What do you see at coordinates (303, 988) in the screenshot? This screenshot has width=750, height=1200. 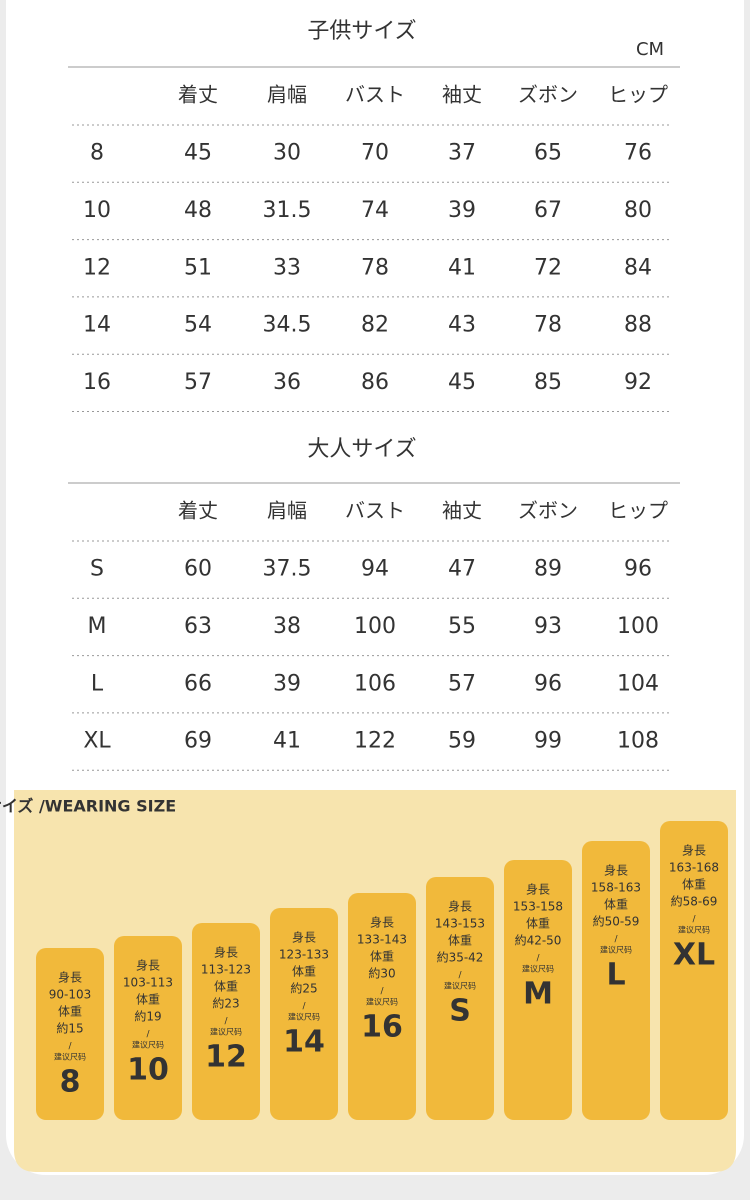 I see `weight: 約25` at bounding box center [303, 988].